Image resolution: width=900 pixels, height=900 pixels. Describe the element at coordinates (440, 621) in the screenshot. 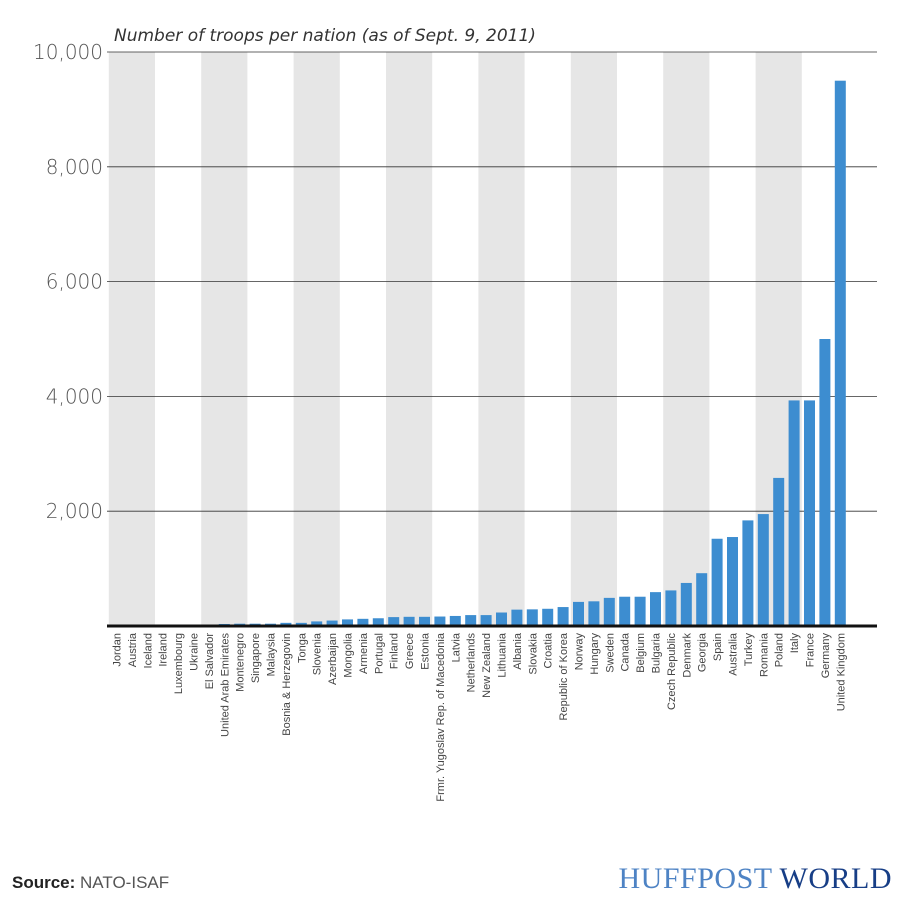

I see `bar-frmr-yugoslav-rep-of-macedonia` at that location.